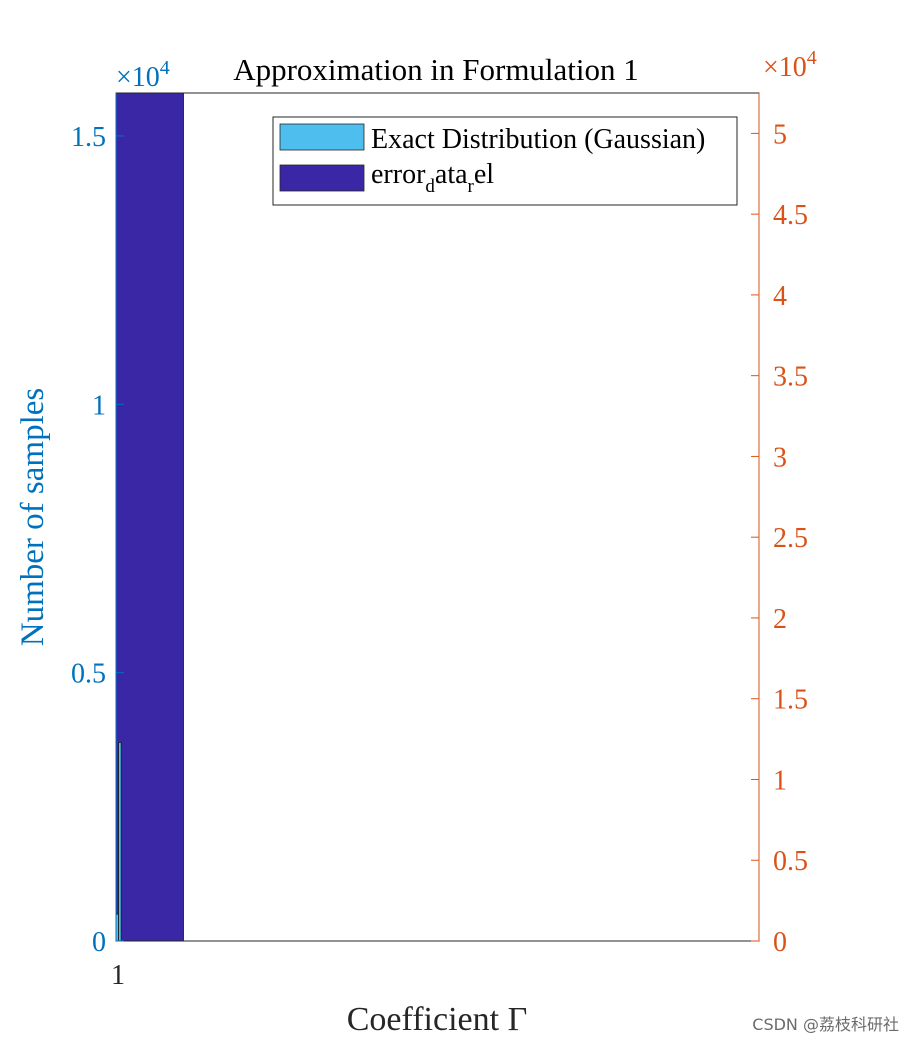 The image size is (913, 1048). What do you see at coordinates (432, 178) in the screenshot?
I see `legend-label-error-data-rel: errordatarel` at bounding box center [432, 178].